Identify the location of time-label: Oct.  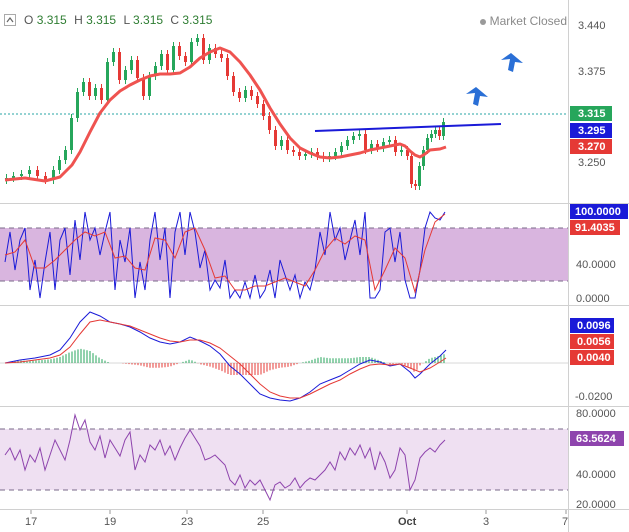
(407, 522).